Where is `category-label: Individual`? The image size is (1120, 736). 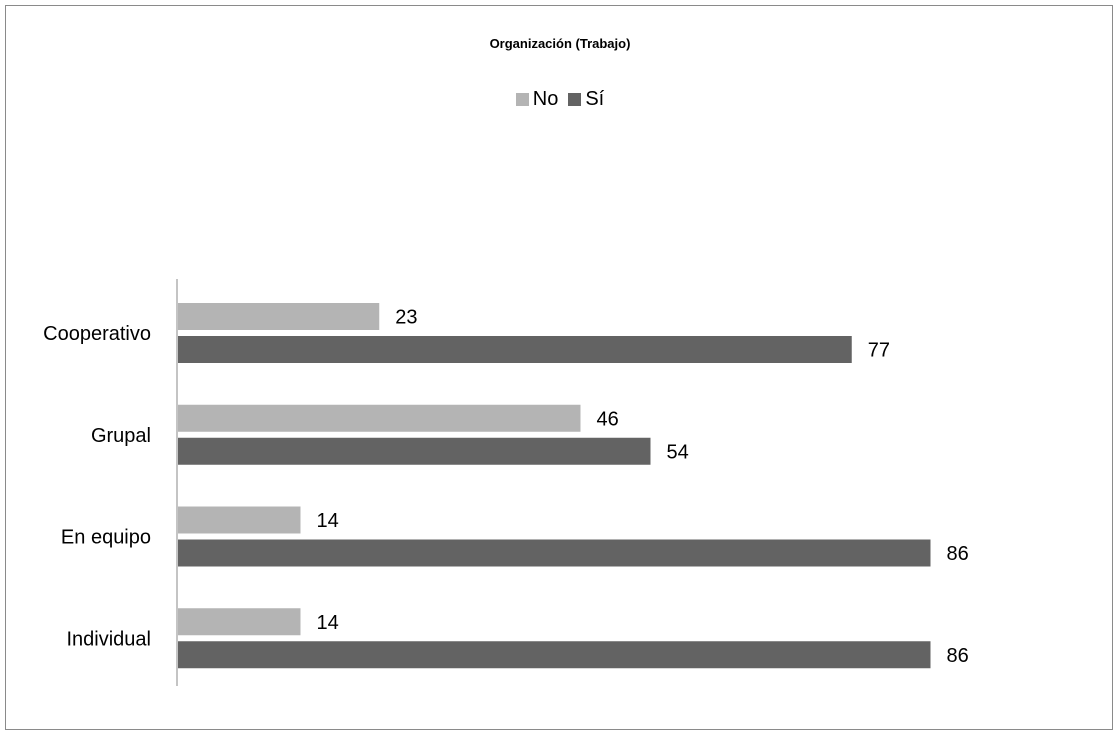 category-label: Individual is located at coordinates (108, 639).